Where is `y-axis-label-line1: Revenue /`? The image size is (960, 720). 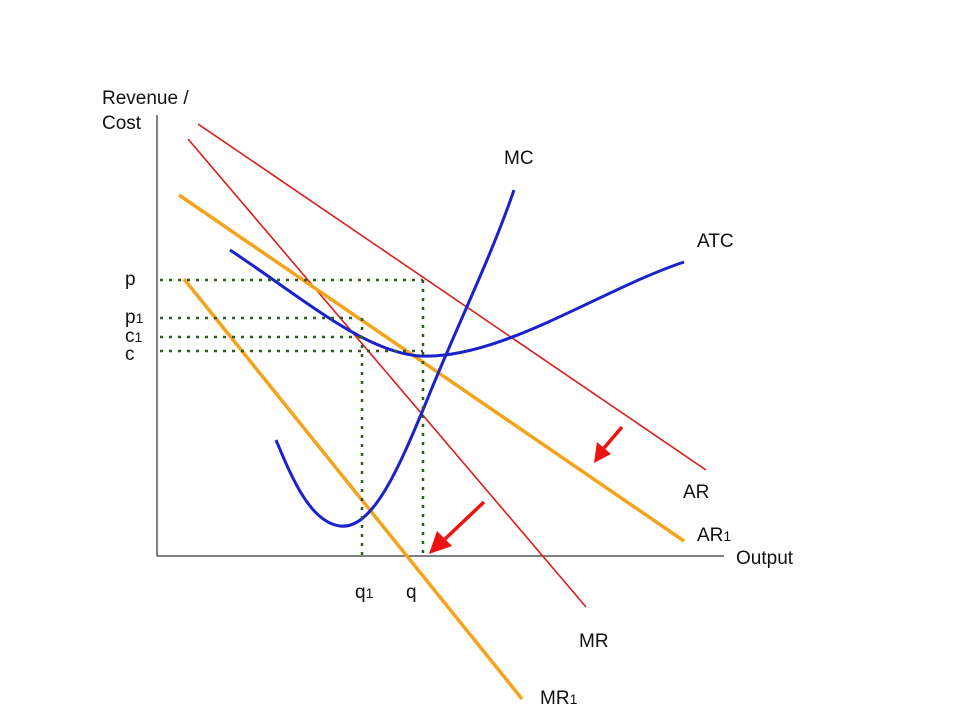 y-axis-label-line1: Revenue / is located at coordinates (145, 98).